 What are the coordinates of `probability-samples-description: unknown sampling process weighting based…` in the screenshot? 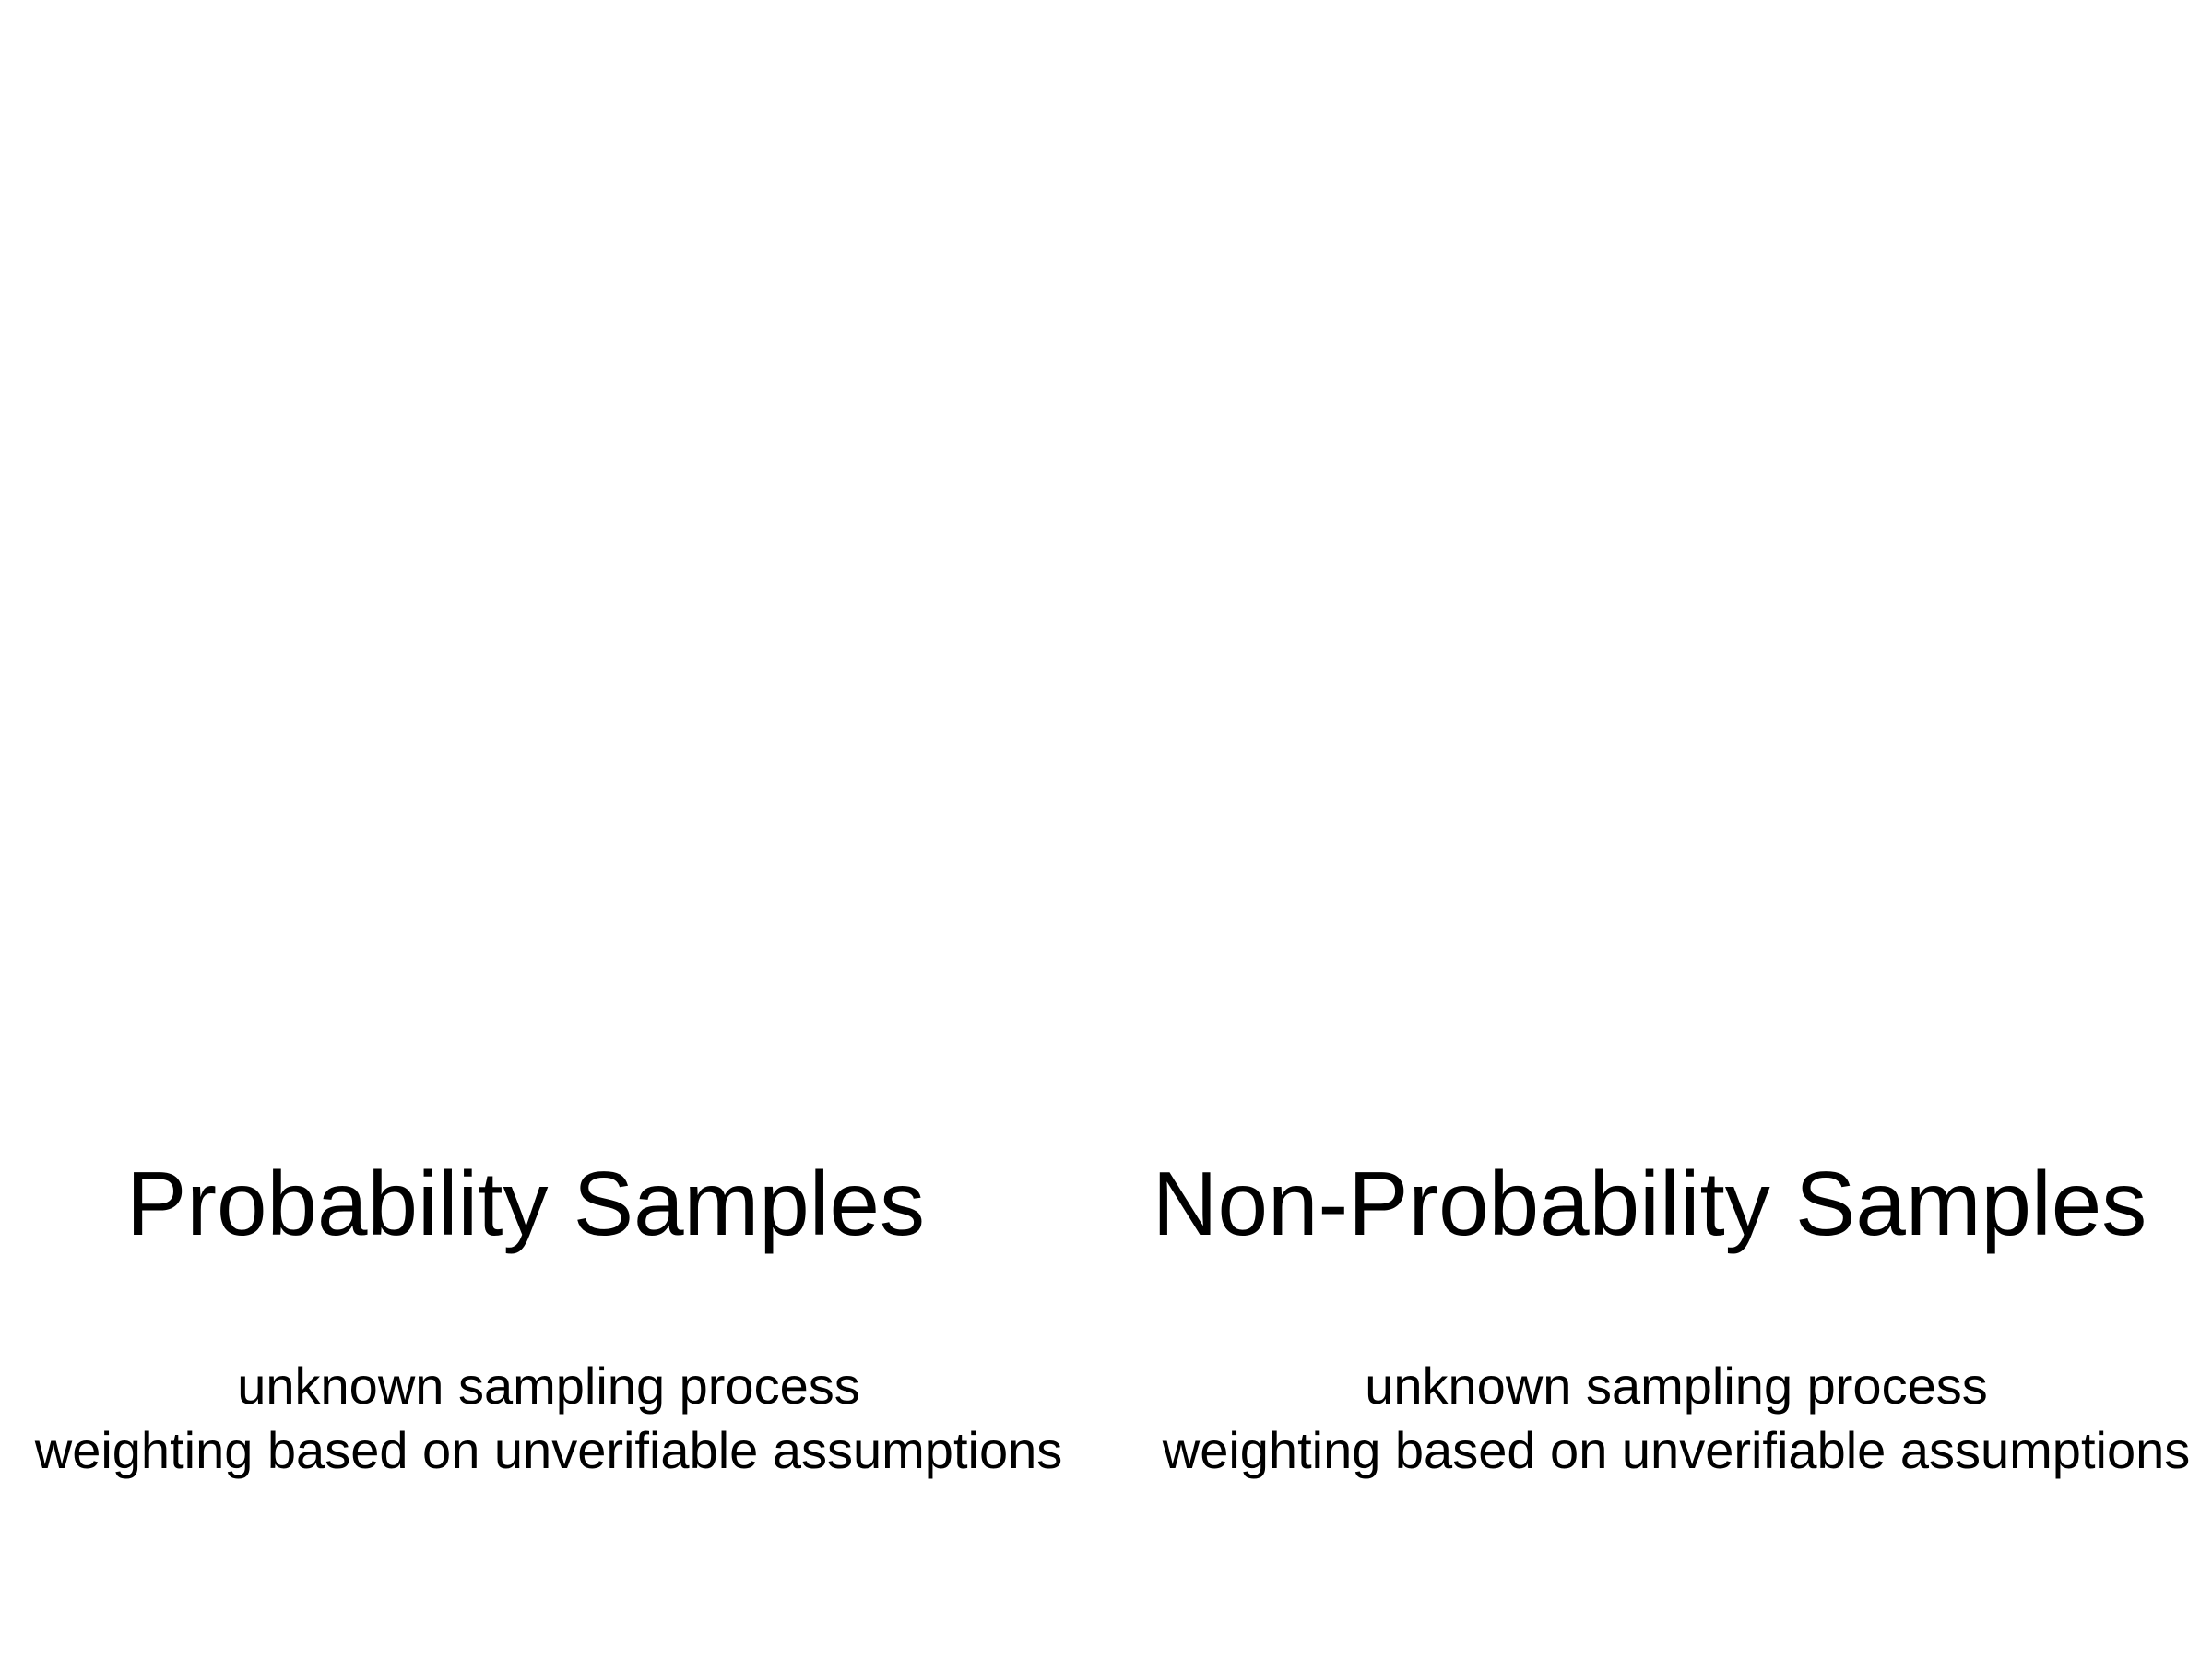 It's located at (551, 1418).